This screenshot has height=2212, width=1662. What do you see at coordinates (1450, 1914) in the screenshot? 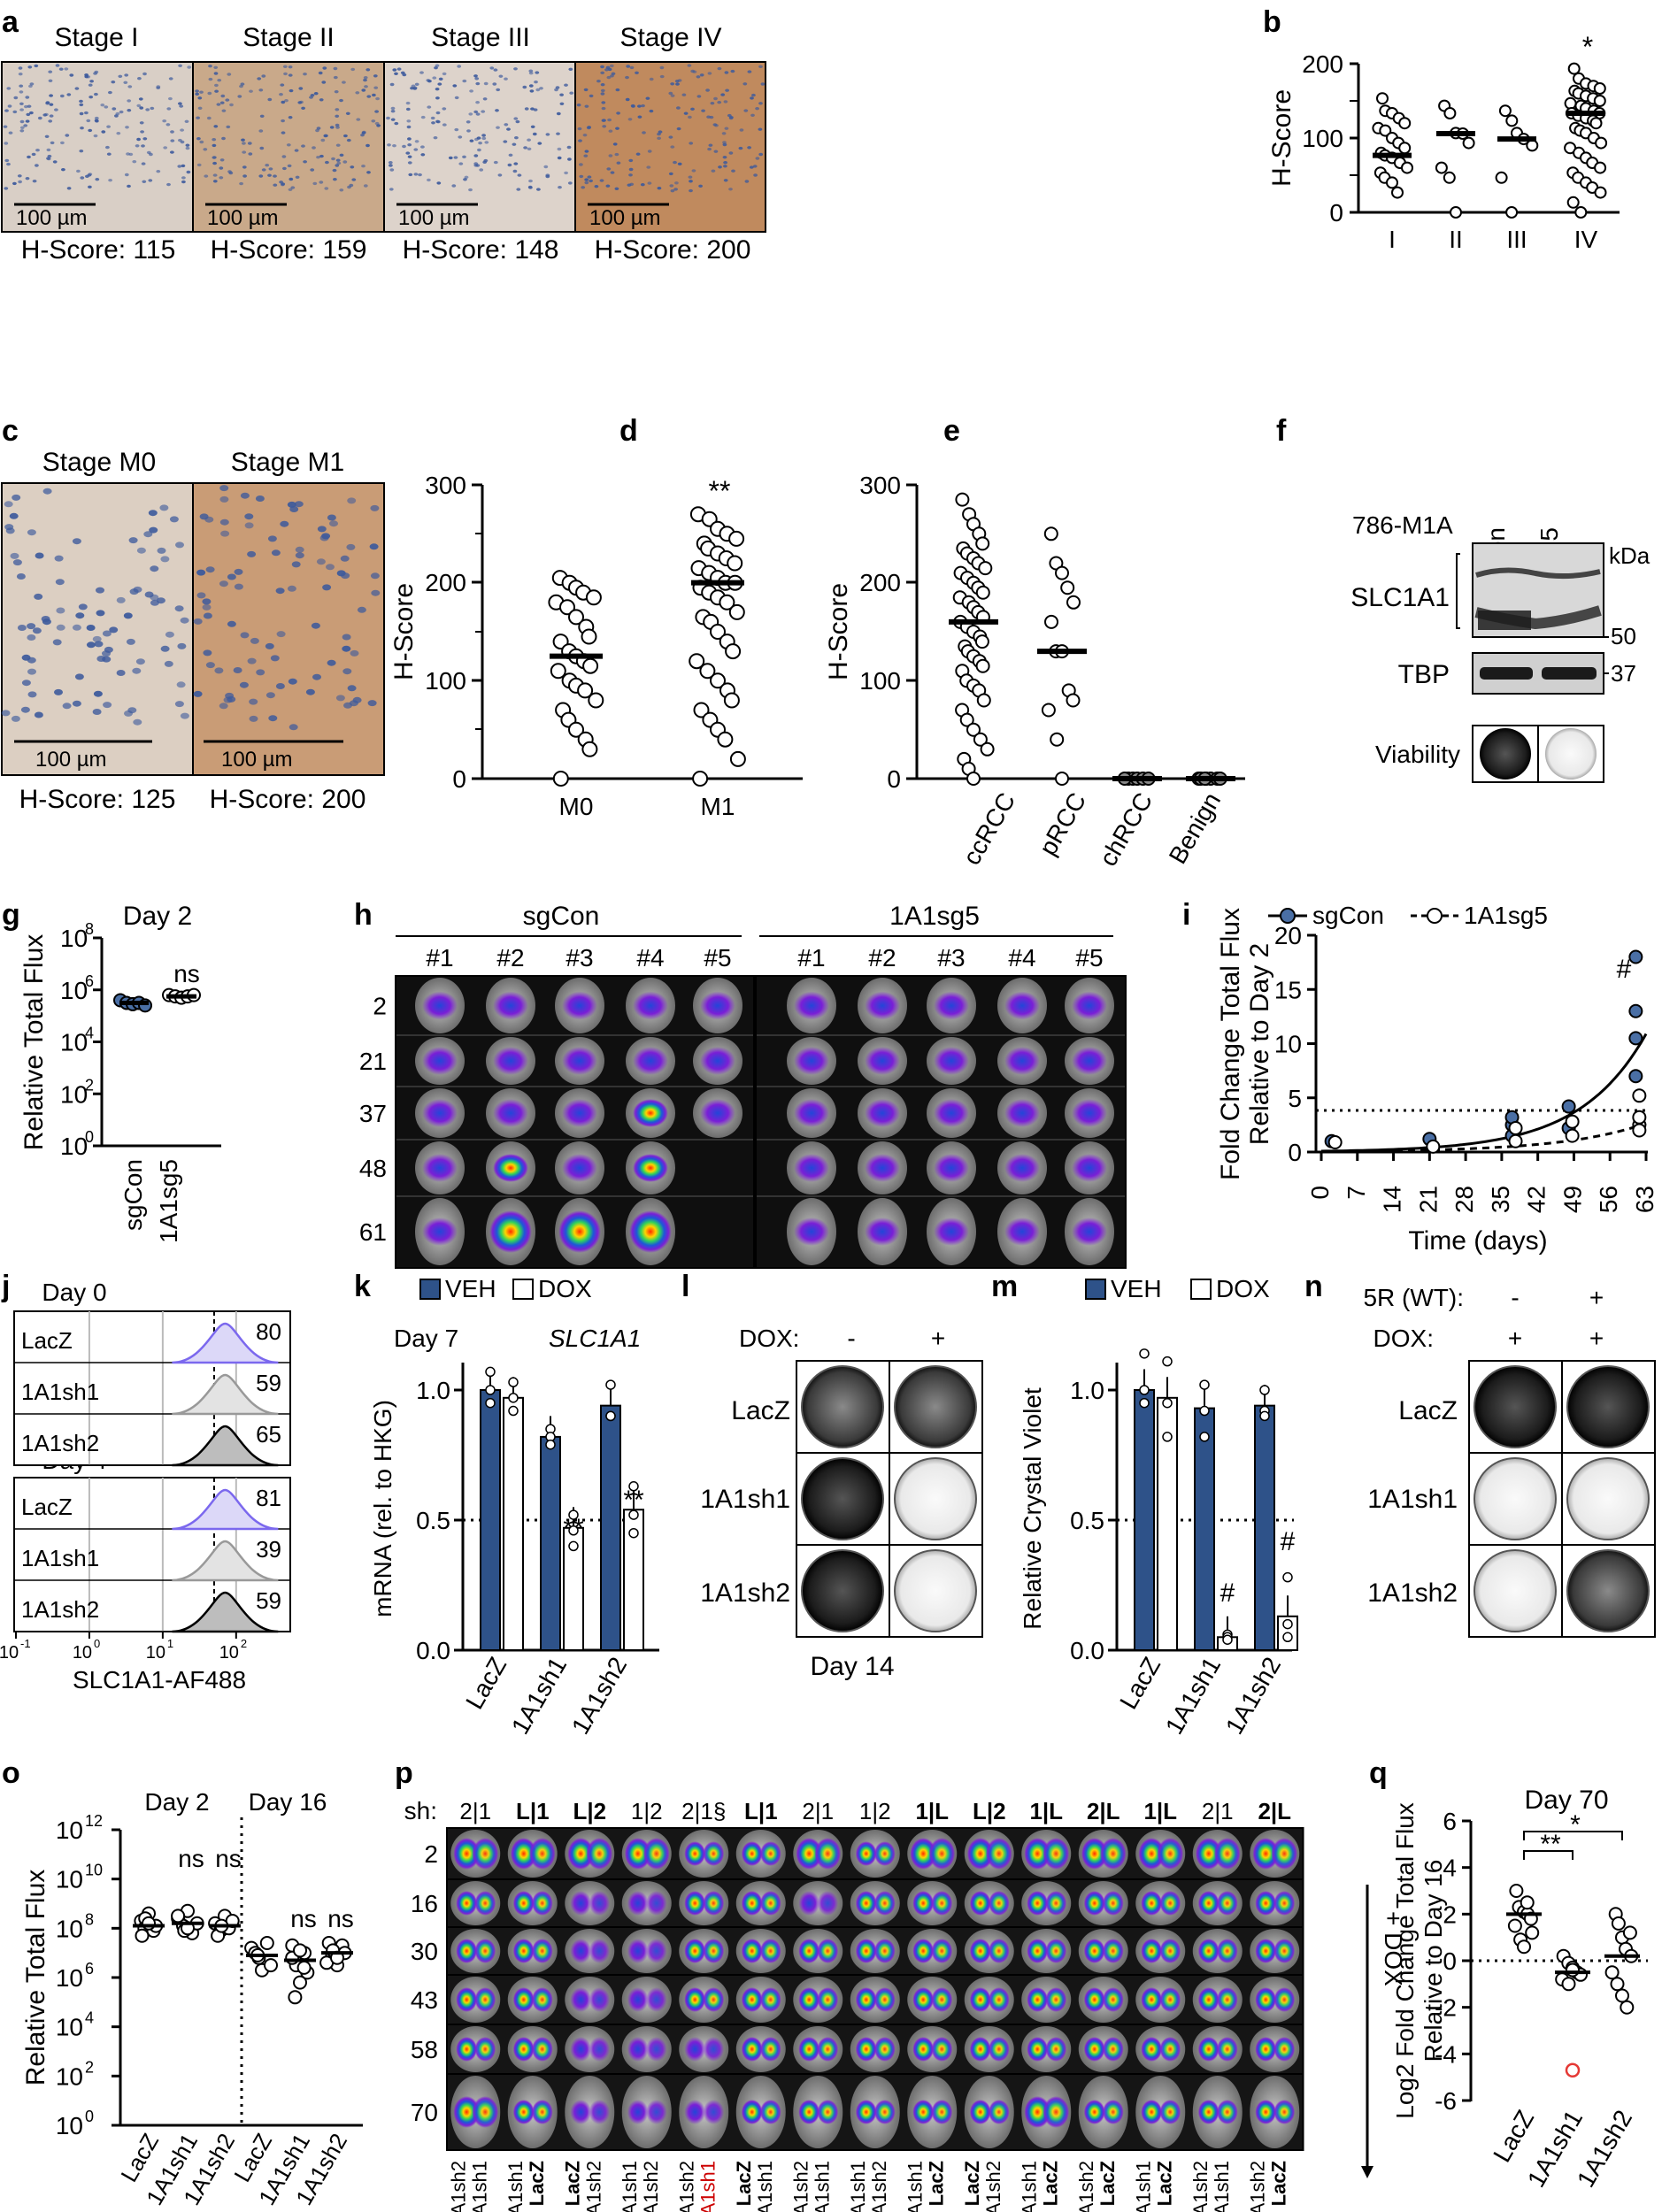
I see `tick-label: 2` at bounding box center [1450, 1914].